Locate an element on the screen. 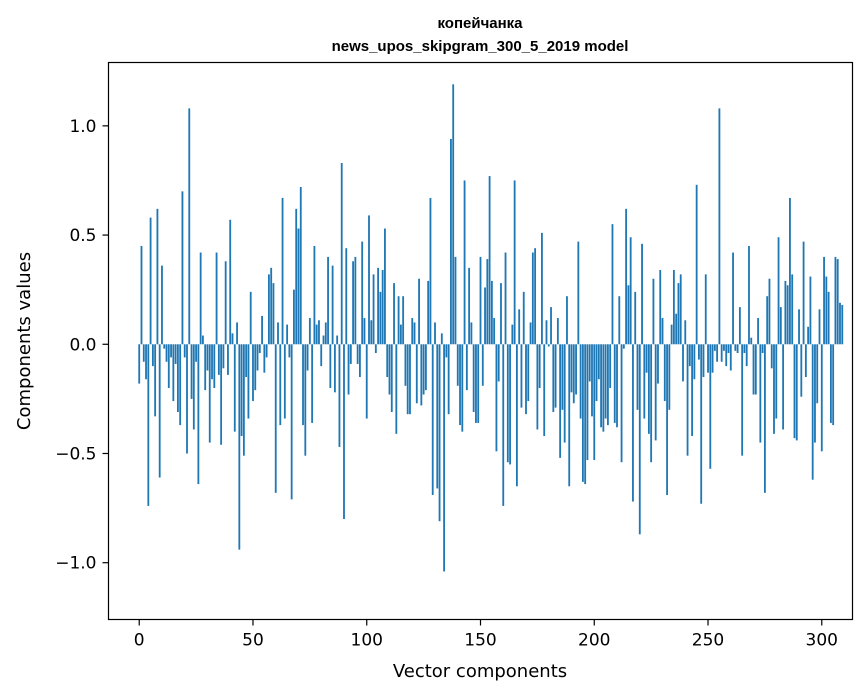 This screenshot has width=867, height=696. x-axis-ticks: 0 50 100 150 200 250 300 is located at coordinates (486, 635).